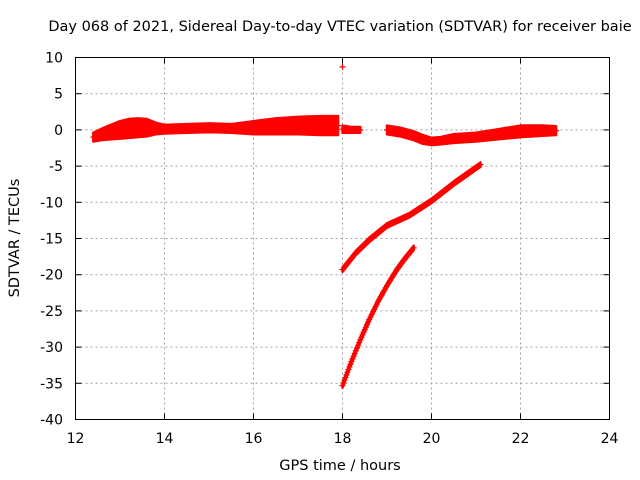 This screenshot has height=480, width=640. What do you see at coordinates (343, 439) in the screenshot?
I see `x-tick-label: 18` at bounding box center [343, 439].